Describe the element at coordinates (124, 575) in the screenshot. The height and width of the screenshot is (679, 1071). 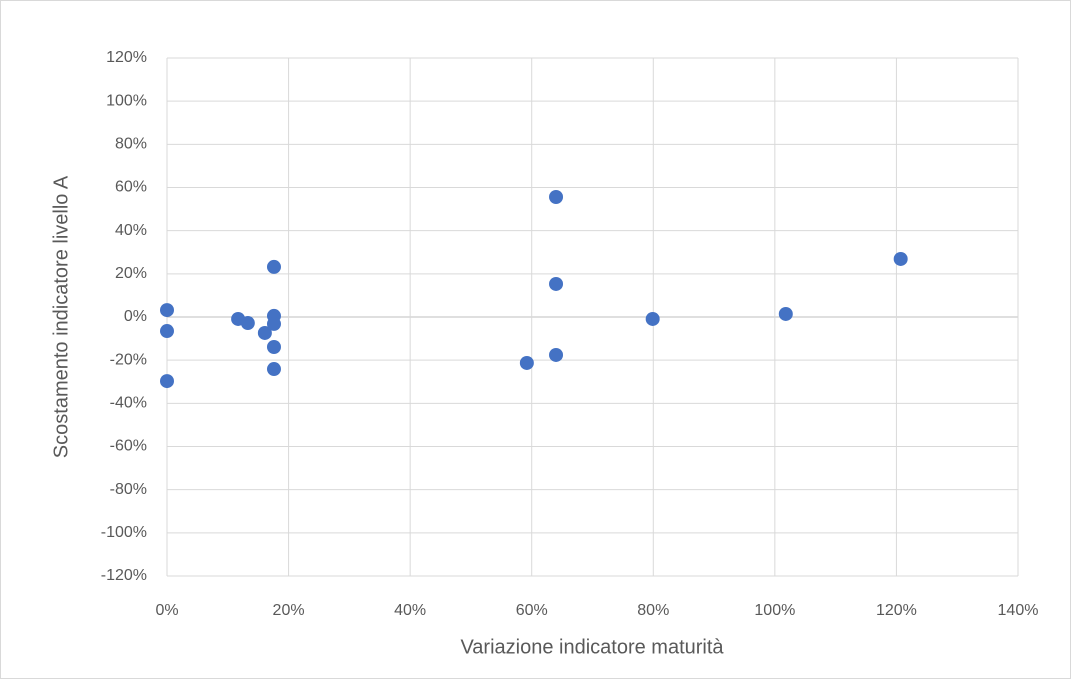
I see `y-tick-label: -120%` at that location.